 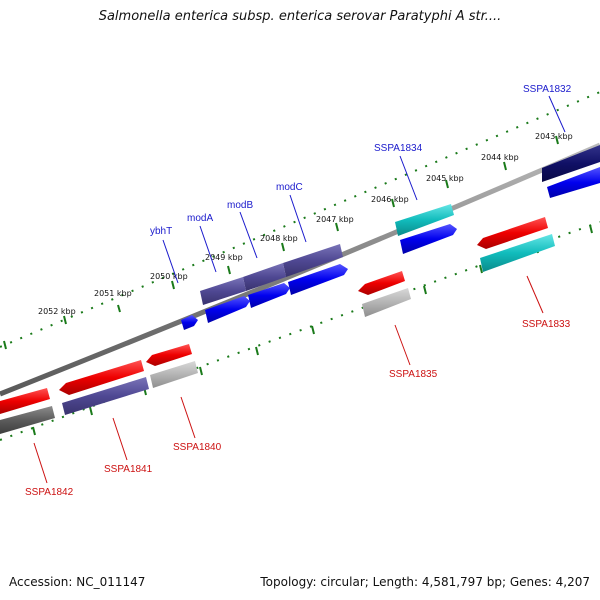 I want to click on scale-label-2043: 2043 kbp, so click(x=554, y=136).